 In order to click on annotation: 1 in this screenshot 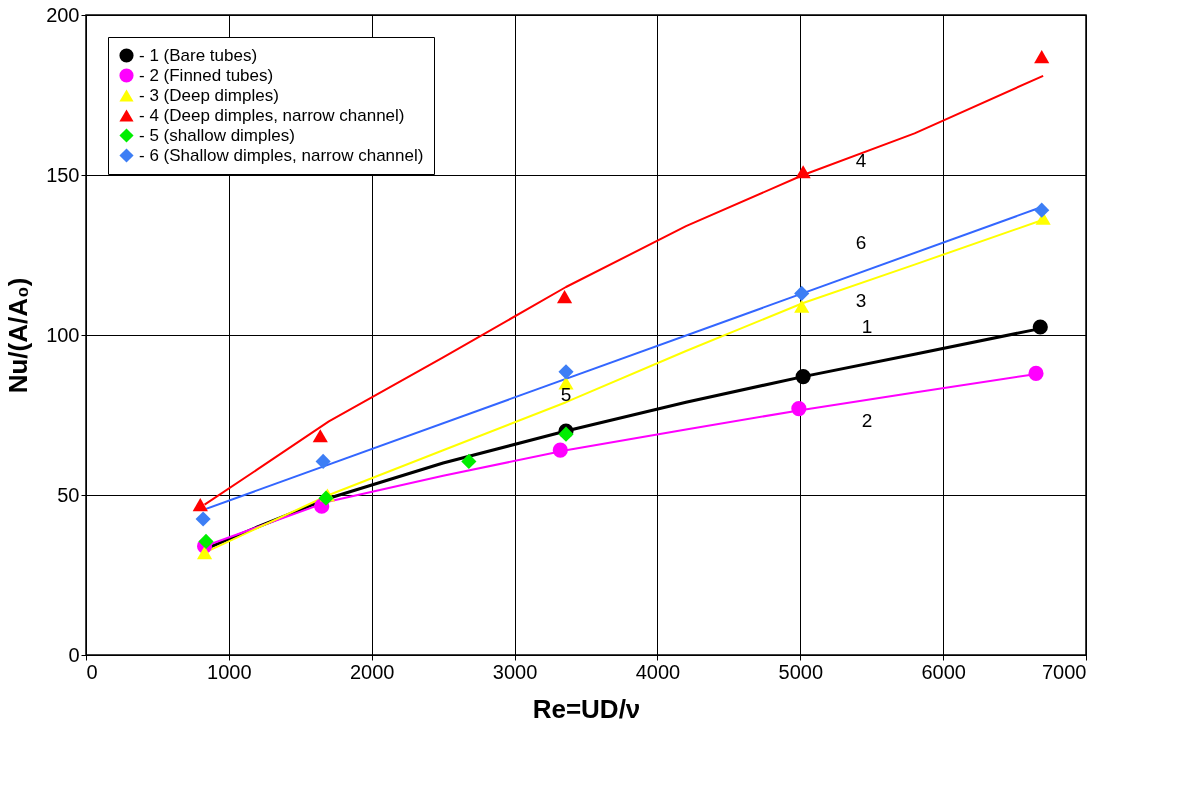, I will do `click(867, 326)`.